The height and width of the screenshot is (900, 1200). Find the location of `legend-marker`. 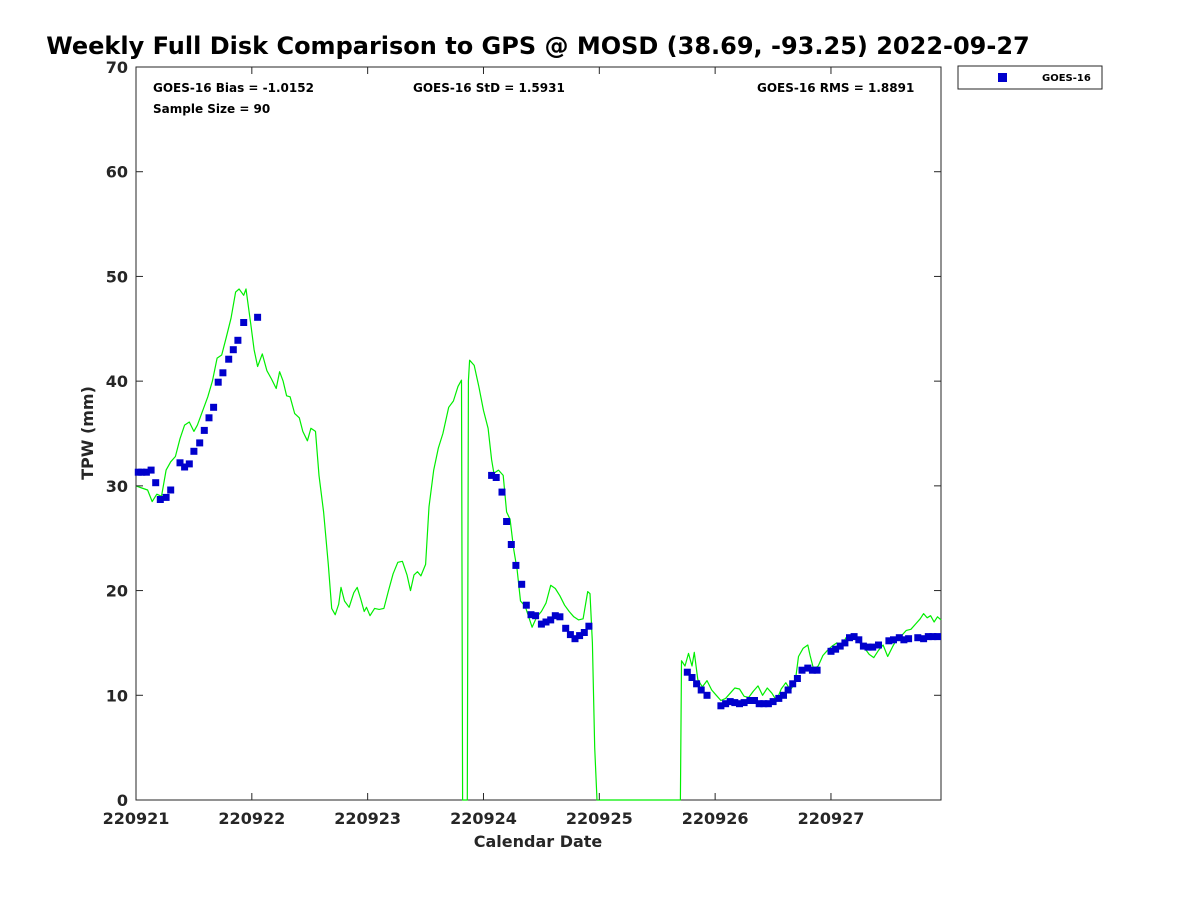

legend-marker is located at coordinates (1002, 77).